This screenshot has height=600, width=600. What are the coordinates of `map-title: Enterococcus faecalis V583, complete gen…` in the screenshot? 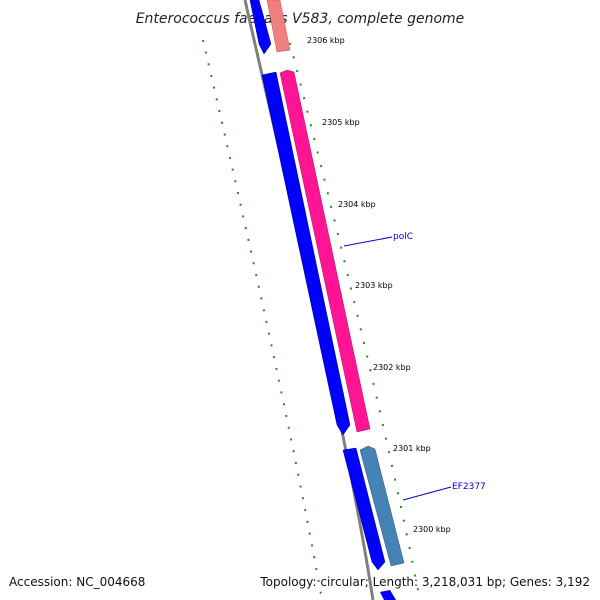 It's located at (300, 19).